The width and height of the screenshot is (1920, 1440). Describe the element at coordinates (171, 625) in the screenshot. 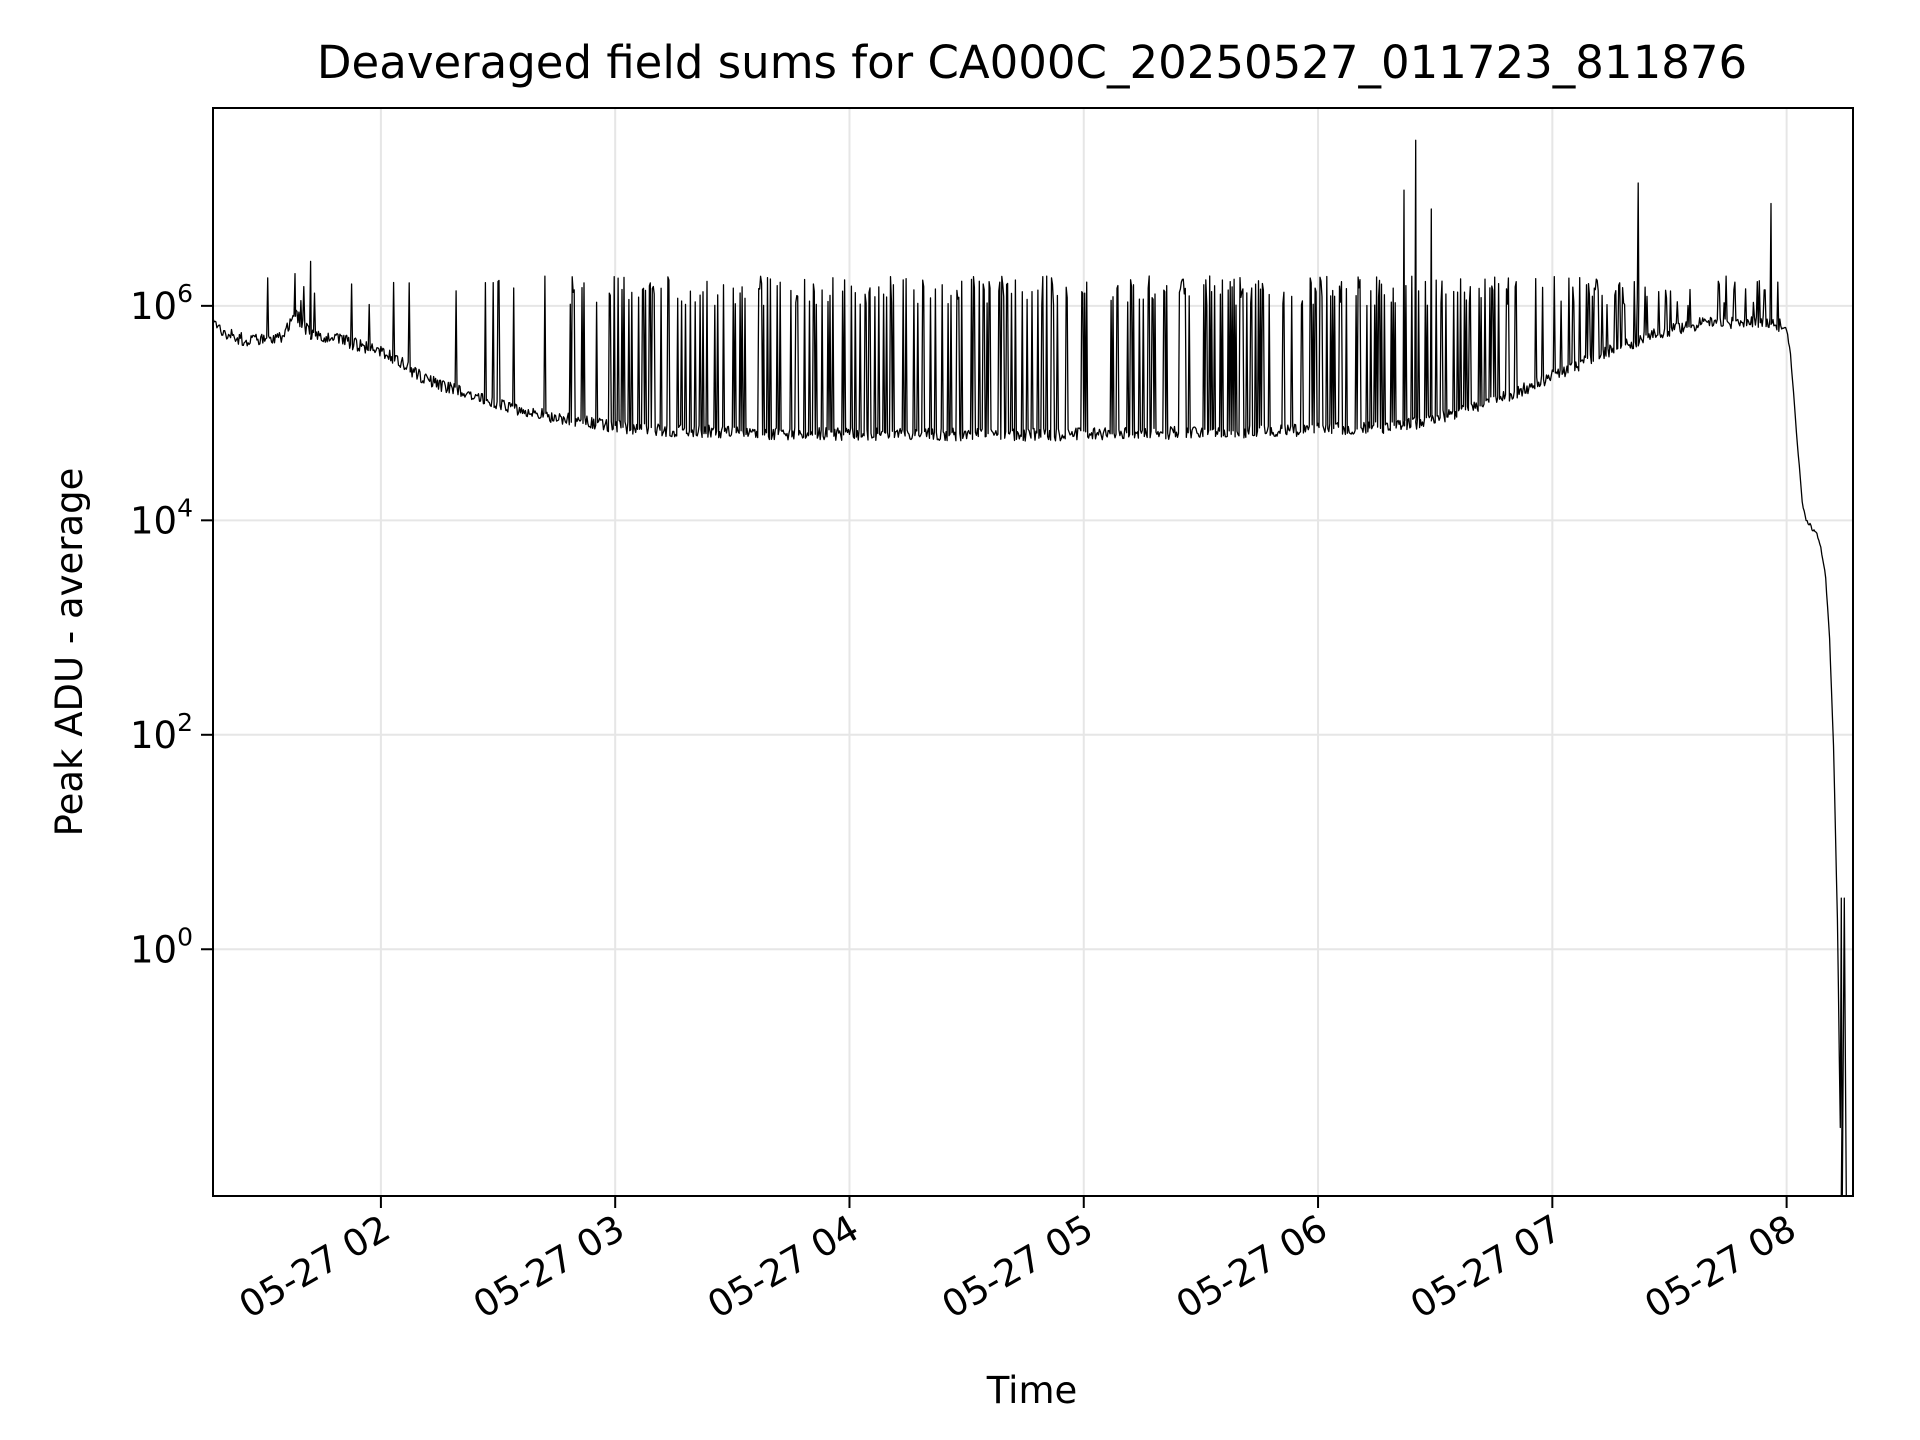

I see `y-axis-ticks: 10⁰ 10² 10⁴ 10⁶` at that location.